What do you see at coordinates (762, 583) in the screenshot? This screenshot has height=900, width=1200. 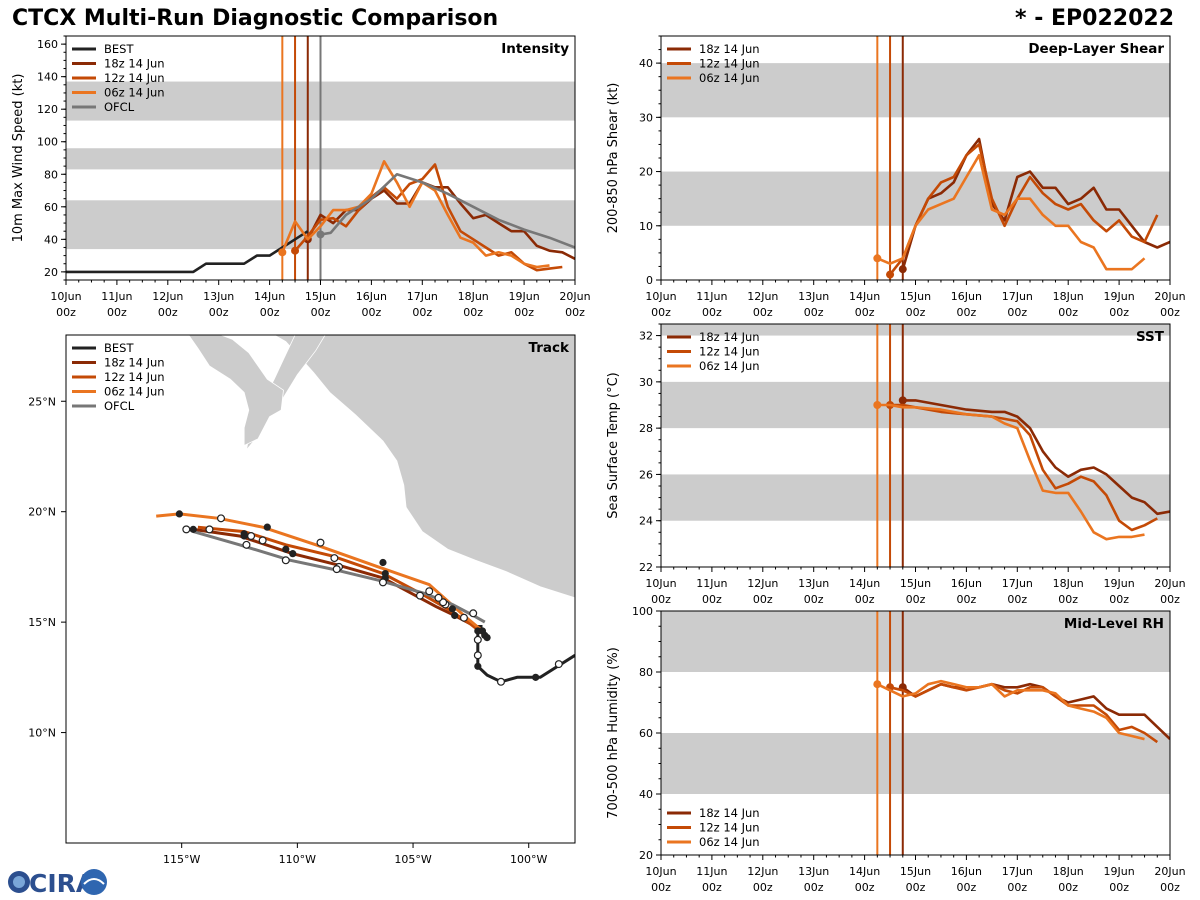 I see `x-tick-label-sst: 12Jun` at bounding box center [762, 583].